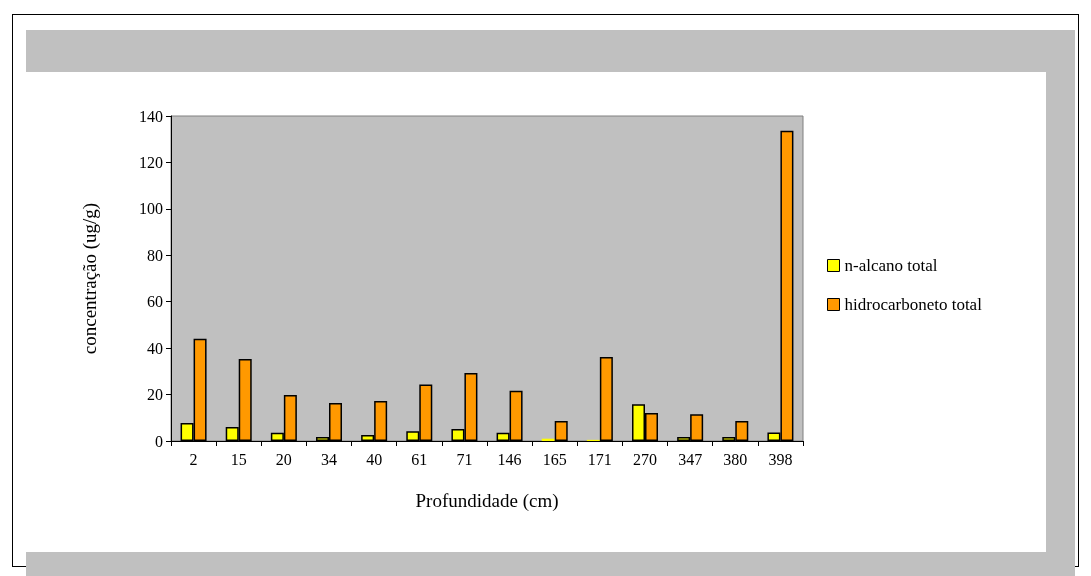 This screenshot has width=1091, height=576. I want to click on x-tick-label: 2, so click(193, 459).